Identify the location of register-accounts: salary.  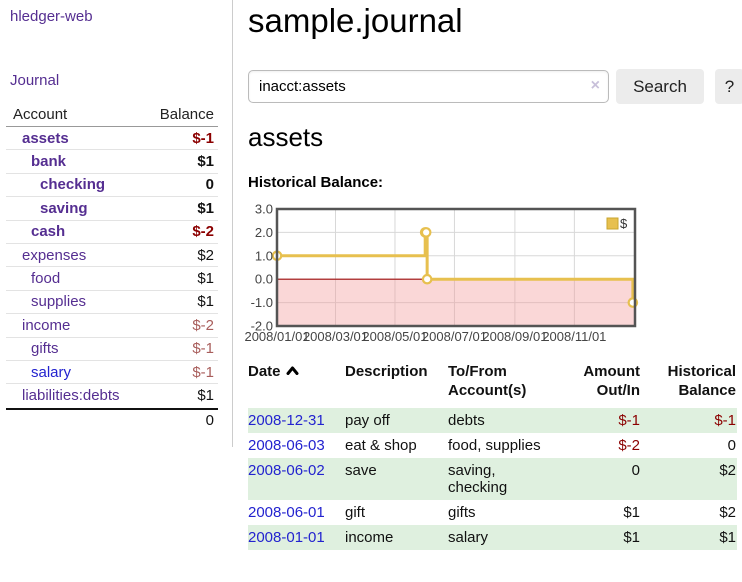
(501, 537).